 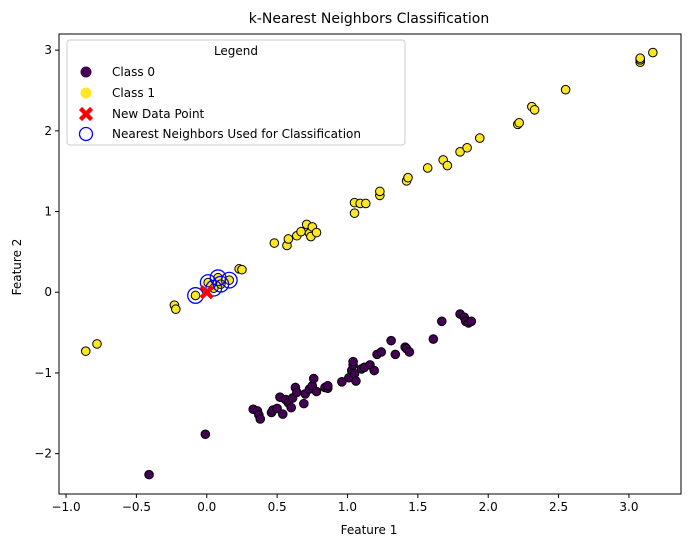 I want to click on y-axis: −2 −1 0 1 2 3, so click(x=46, y=252).